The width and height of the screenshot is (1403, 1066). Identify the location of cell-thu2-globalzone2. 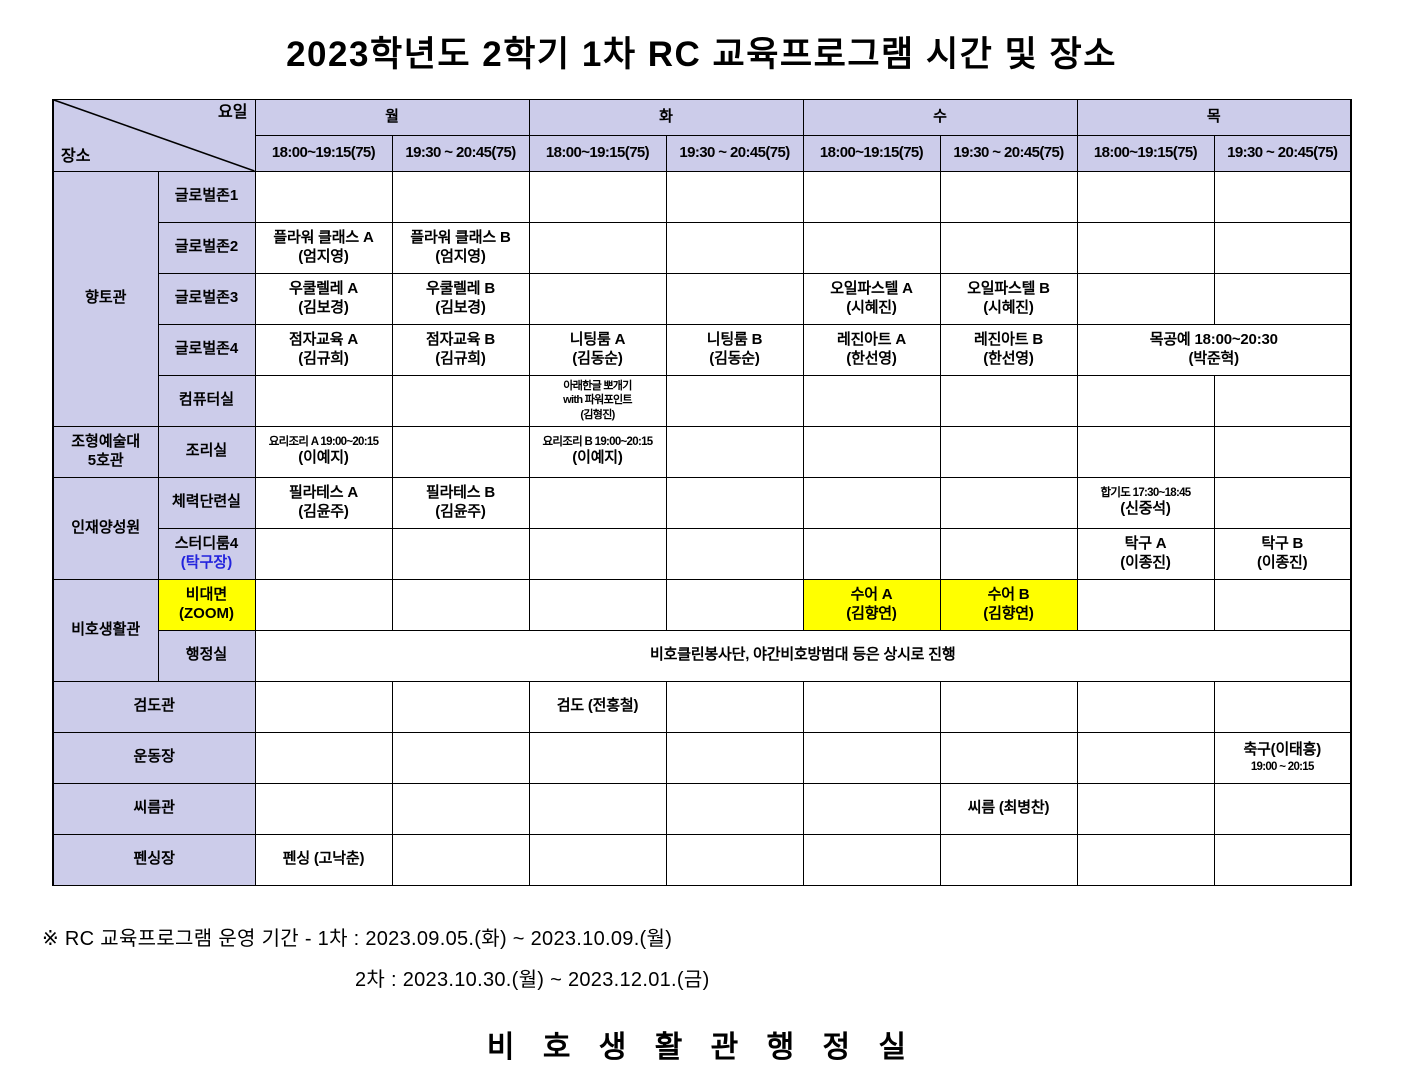
(1282, 247).